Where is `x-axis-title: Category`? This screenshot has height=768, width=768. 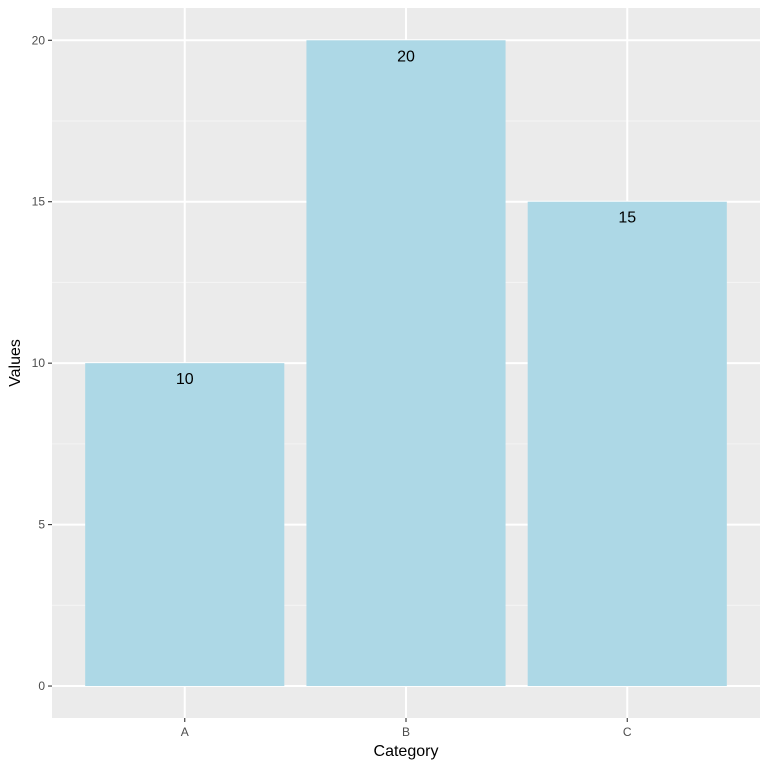 x-axis-title: Category is located at coordinates (406, 751).